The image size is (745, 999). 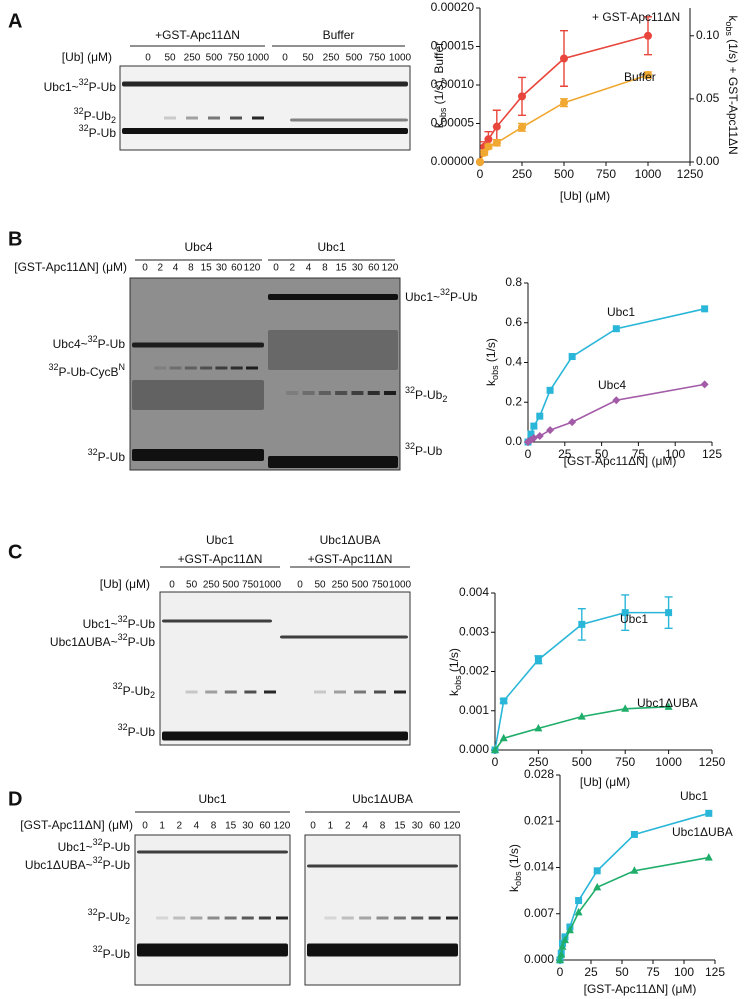 What do you see at coordinates (400, 585) in the screenshot?
I see `concentration: 1000` at bounding box center [400, 585].